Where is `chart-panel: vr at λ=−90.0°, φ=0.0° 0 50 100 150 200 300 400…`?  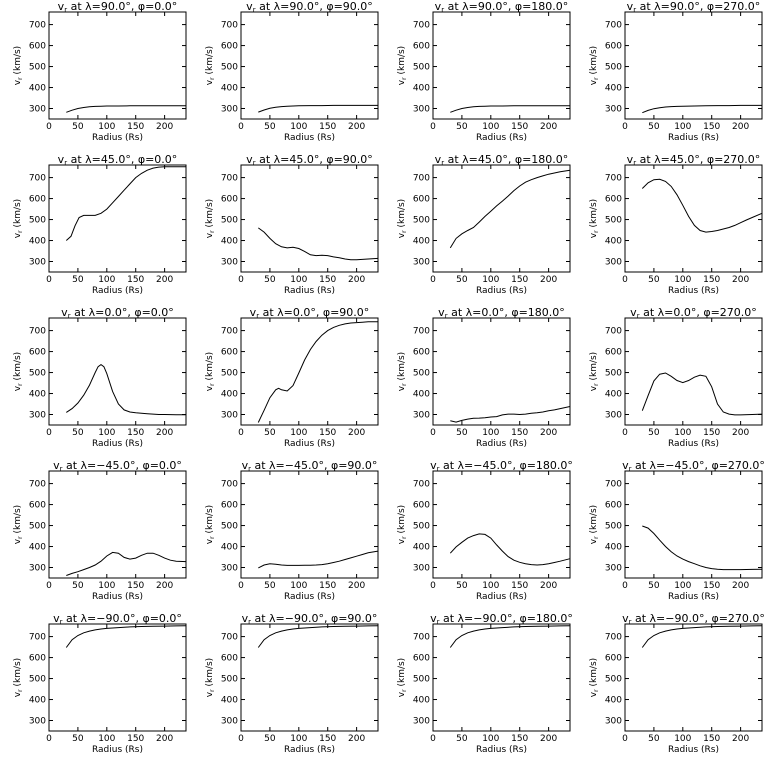 chart-panel: vr at λ=−90.0°, φ=0.0° 0 50 100 150 200 300 400… is located at coordinates (100, 683).